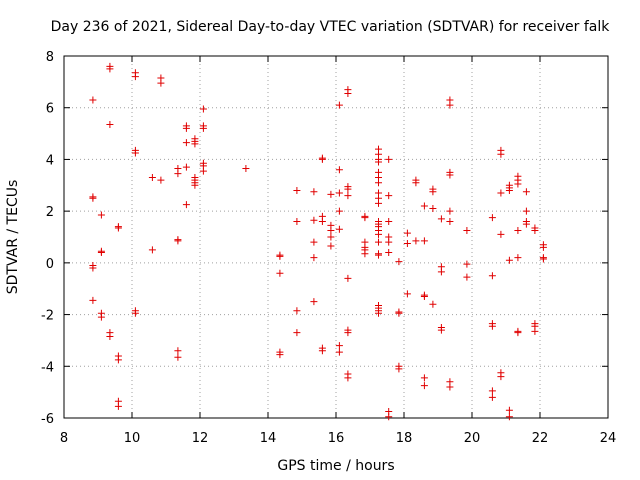  Describe the element at coordinates (200, 438) in the screenshot. I see `x-tick-label: 12` at that location.